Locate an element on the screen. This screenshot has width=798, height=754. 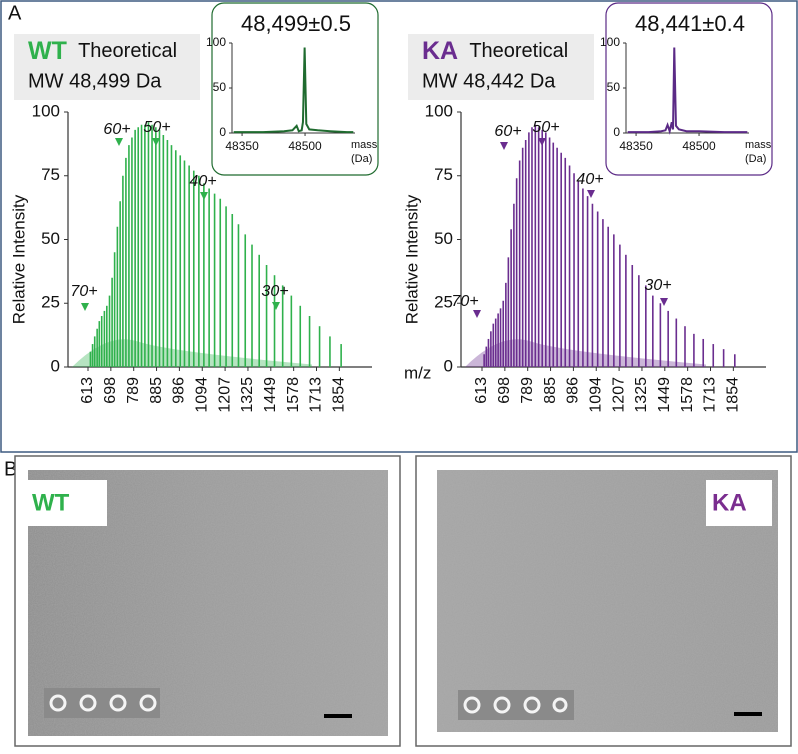
sample-name: WT is located at coordinates (47, 51).